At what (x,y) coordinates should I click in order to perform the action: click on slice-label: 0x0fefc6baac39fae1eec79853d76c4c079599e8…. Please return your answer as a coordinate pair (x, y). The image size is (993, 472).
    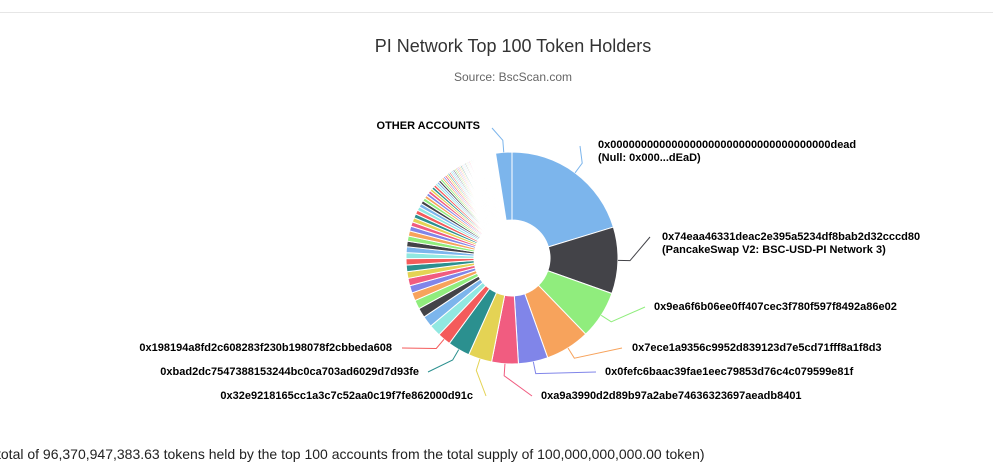
    Looking at the image, I should click on (729, 372).